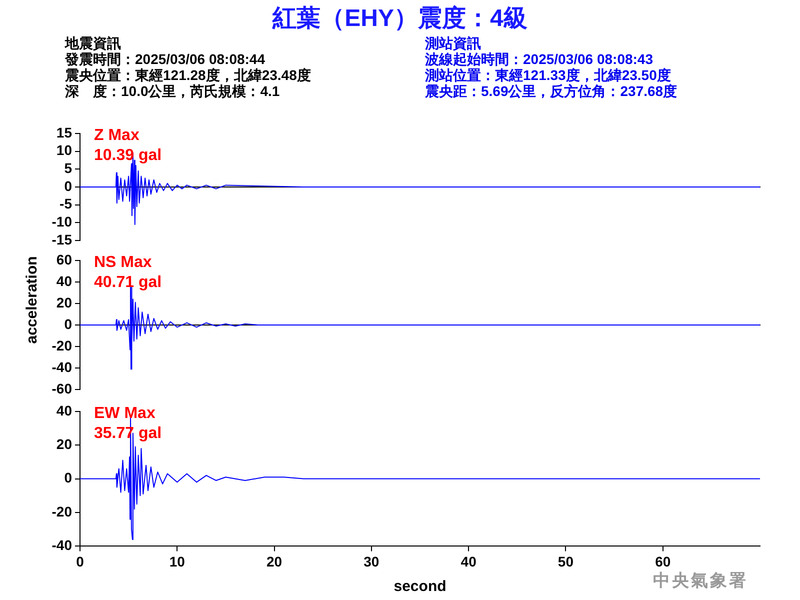  What do you see at coordinates (372, 561) in the screenshot?
I see `x-tick-label: 30` at bounding box center [372, 561].